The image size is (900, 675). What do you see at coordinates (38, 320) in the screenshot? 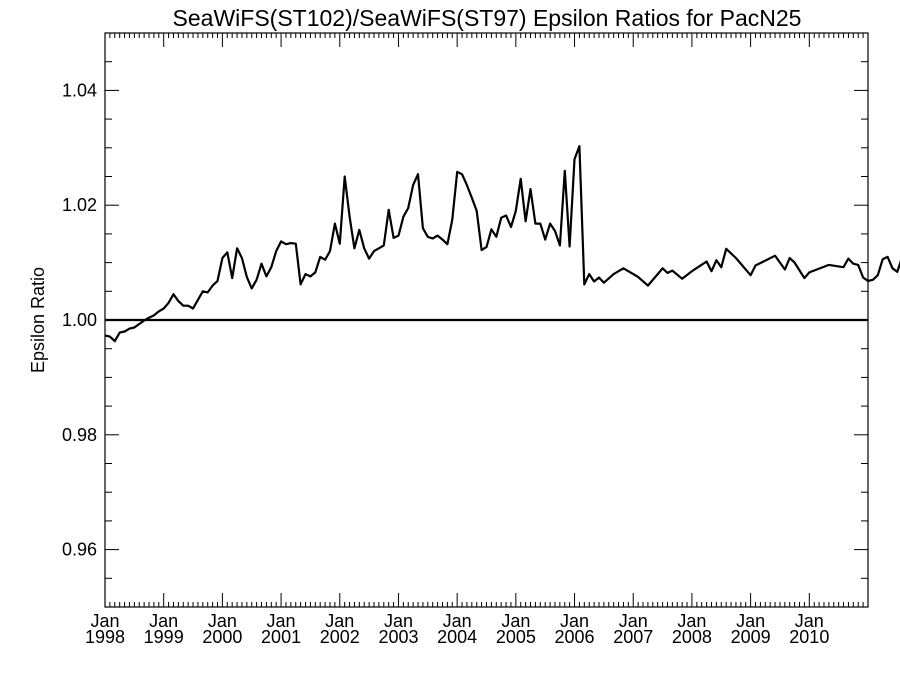
I see `y-axis-label: Epsilon Ratio` at bounding box center [38, 320].